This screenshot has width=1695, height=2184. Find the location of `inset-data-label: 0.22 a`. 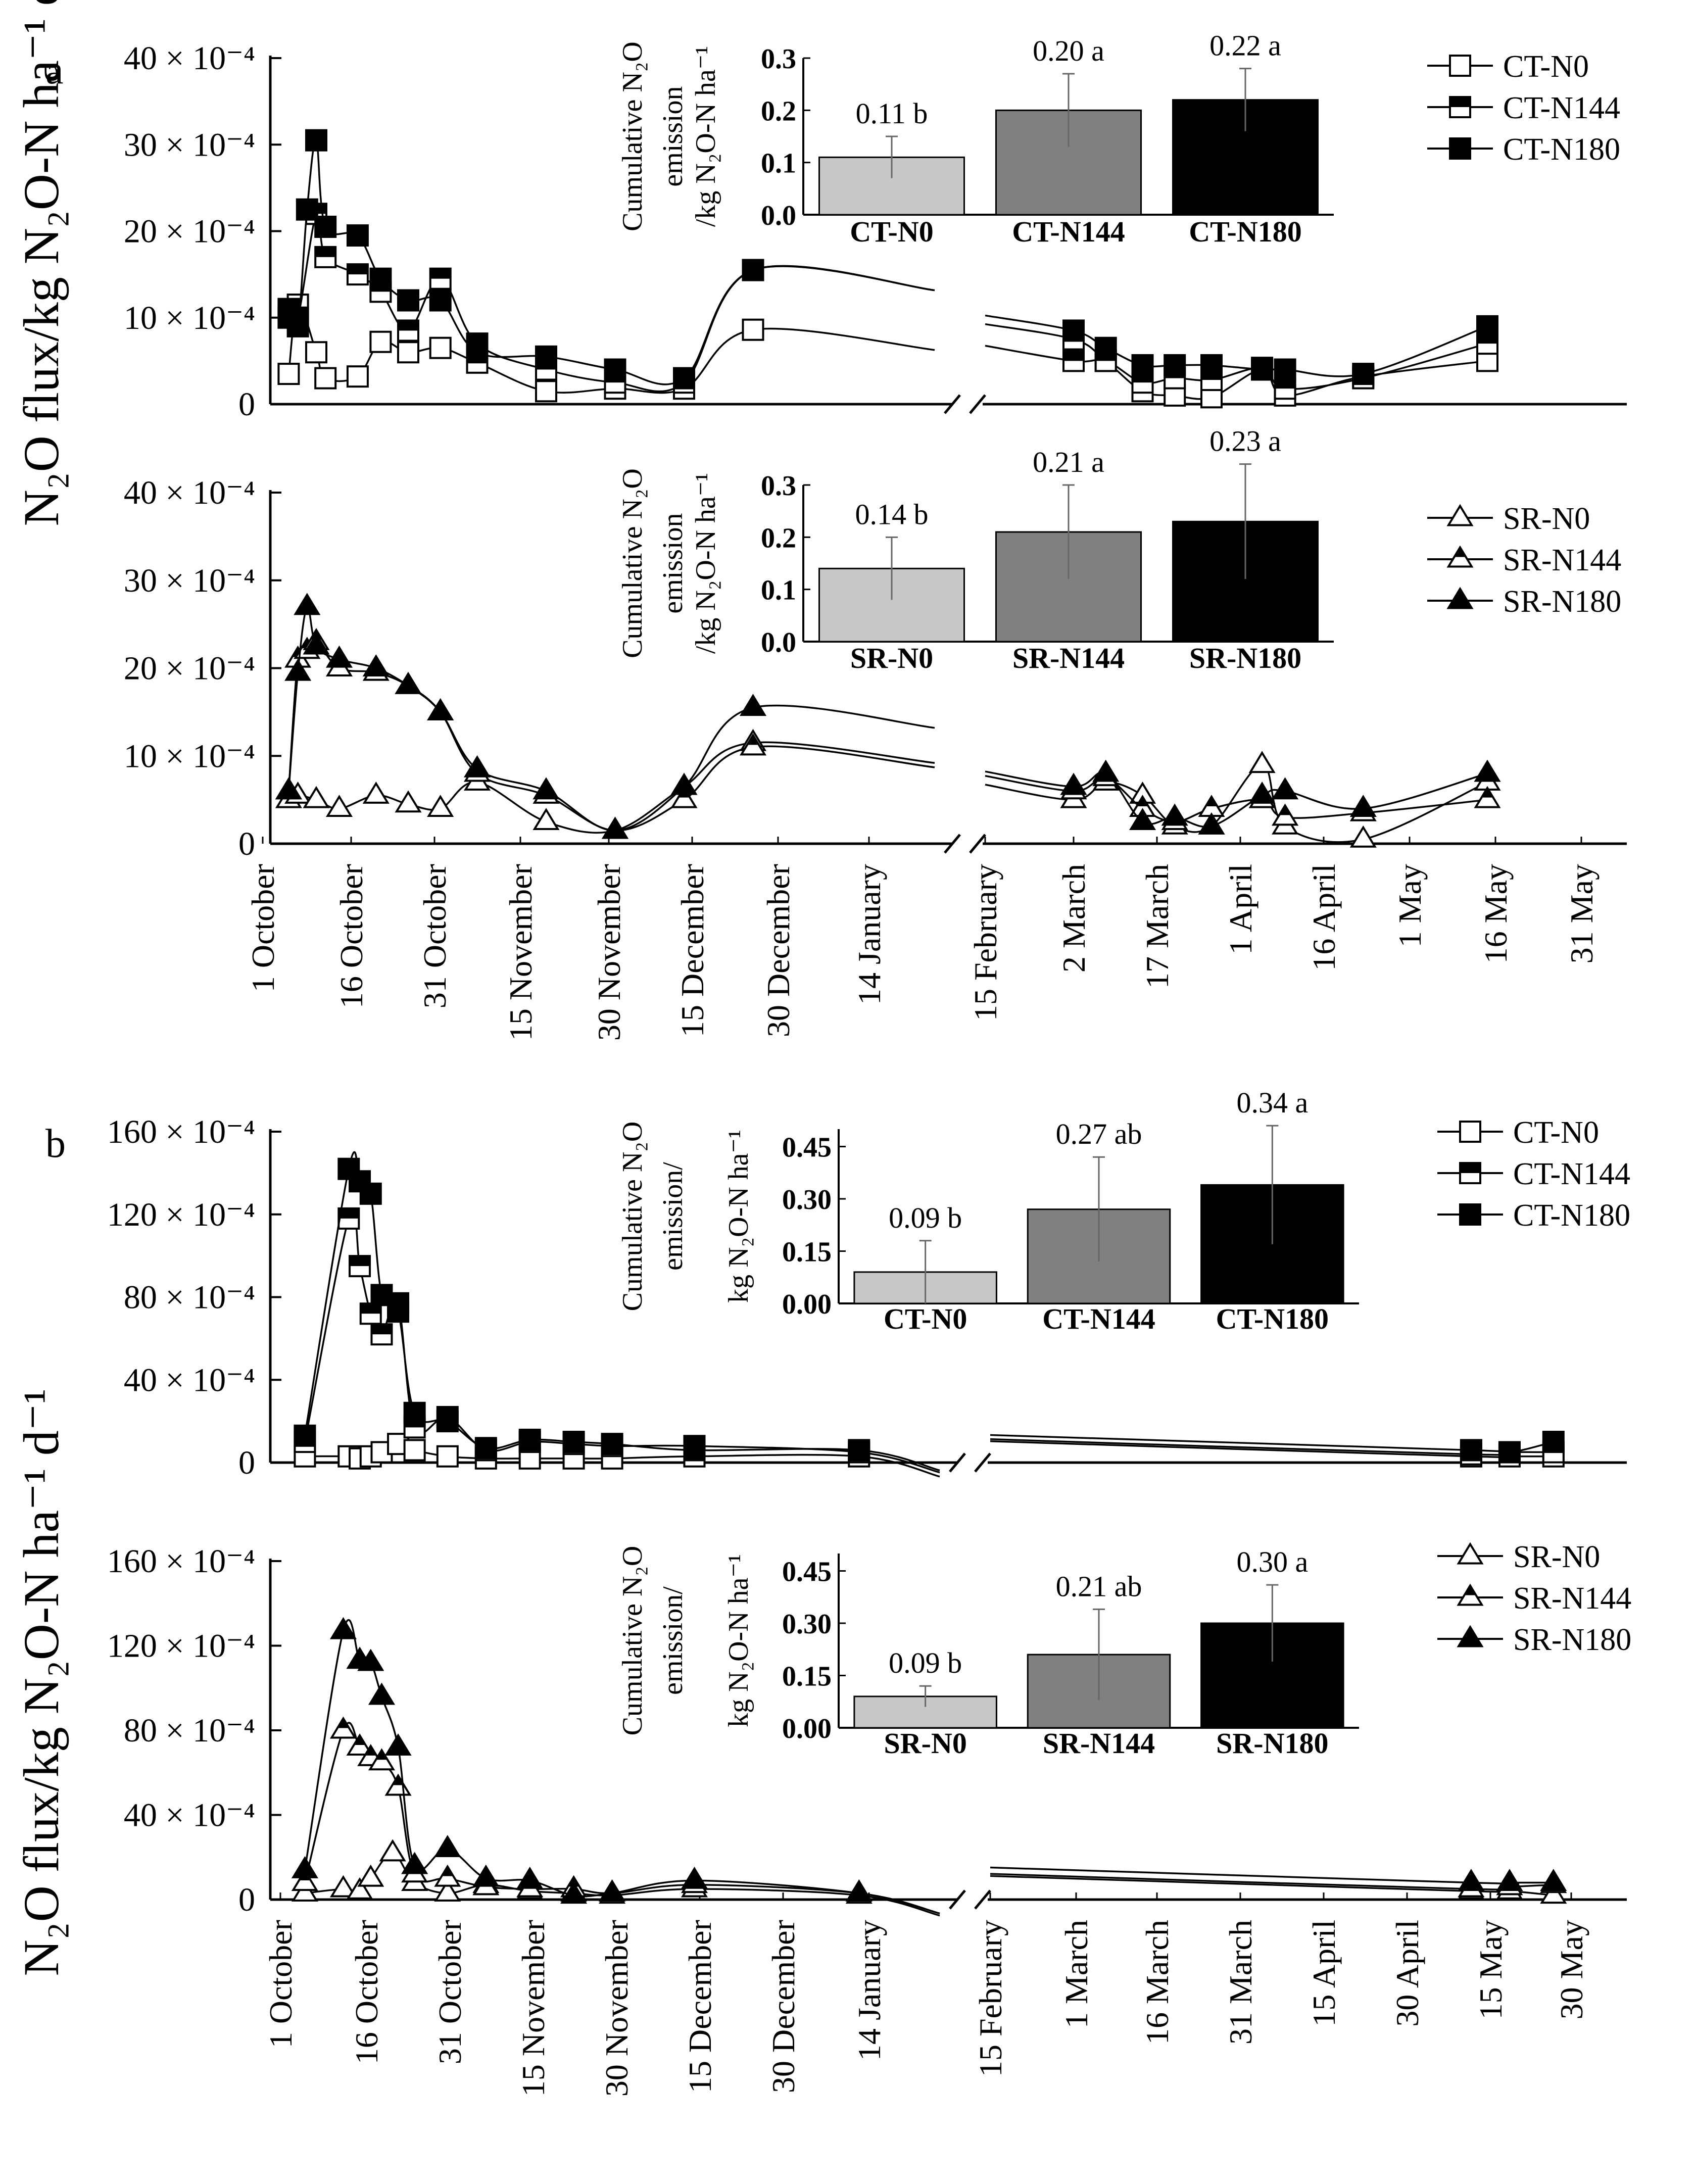

inset-data-label: 0.22 a is located at coordinates (1245, 45).